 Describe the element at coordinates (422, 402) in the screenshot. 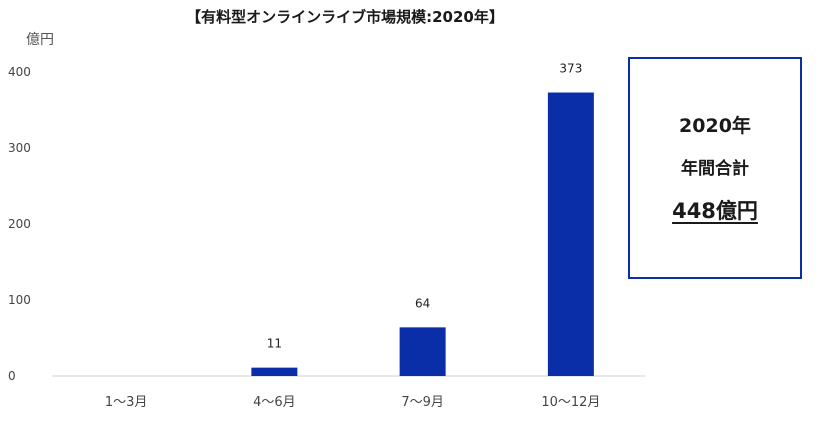

I see `category-label: 7〜9月` at that location.